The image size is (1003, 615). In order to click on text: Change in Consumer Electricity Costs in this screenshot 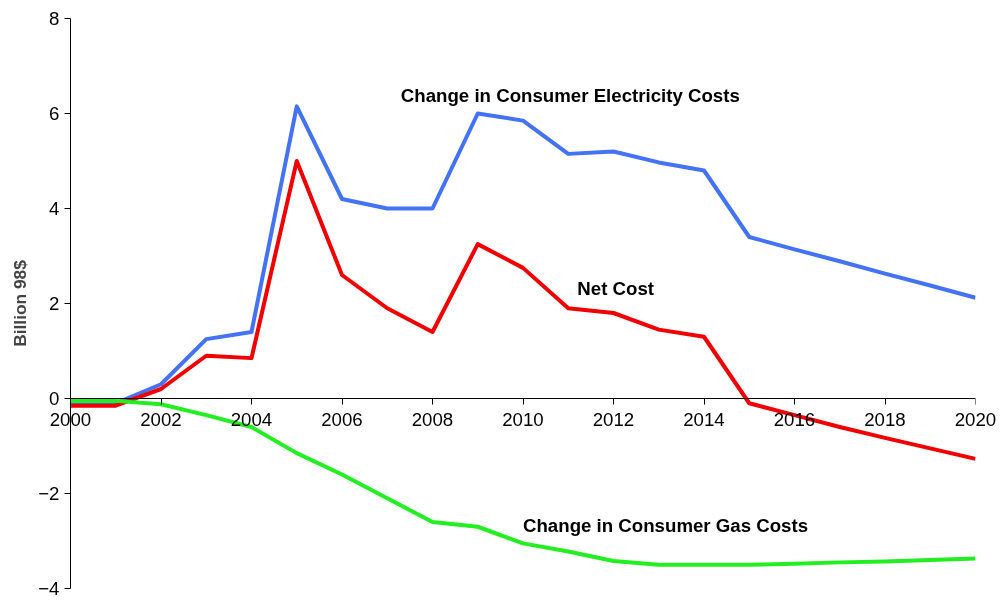, I will do `click(570, 96)`.